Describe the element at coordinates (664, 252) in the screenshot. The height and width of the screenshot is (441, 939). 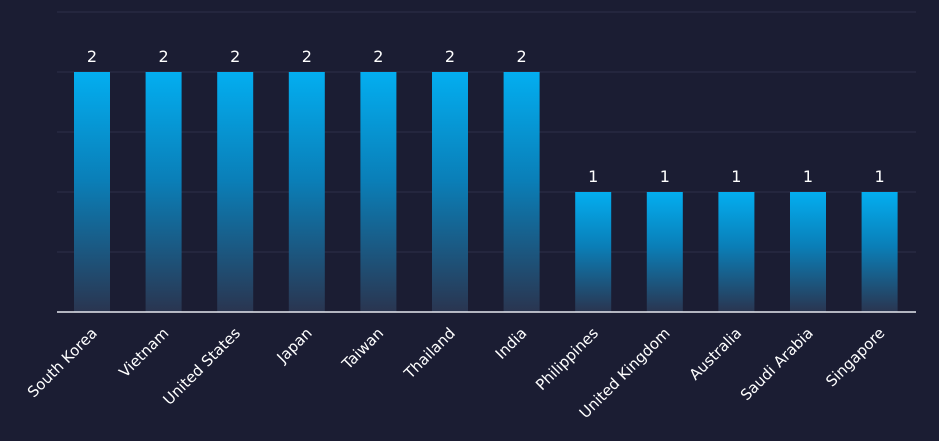
I see `bar-united-kingdom` at that location.